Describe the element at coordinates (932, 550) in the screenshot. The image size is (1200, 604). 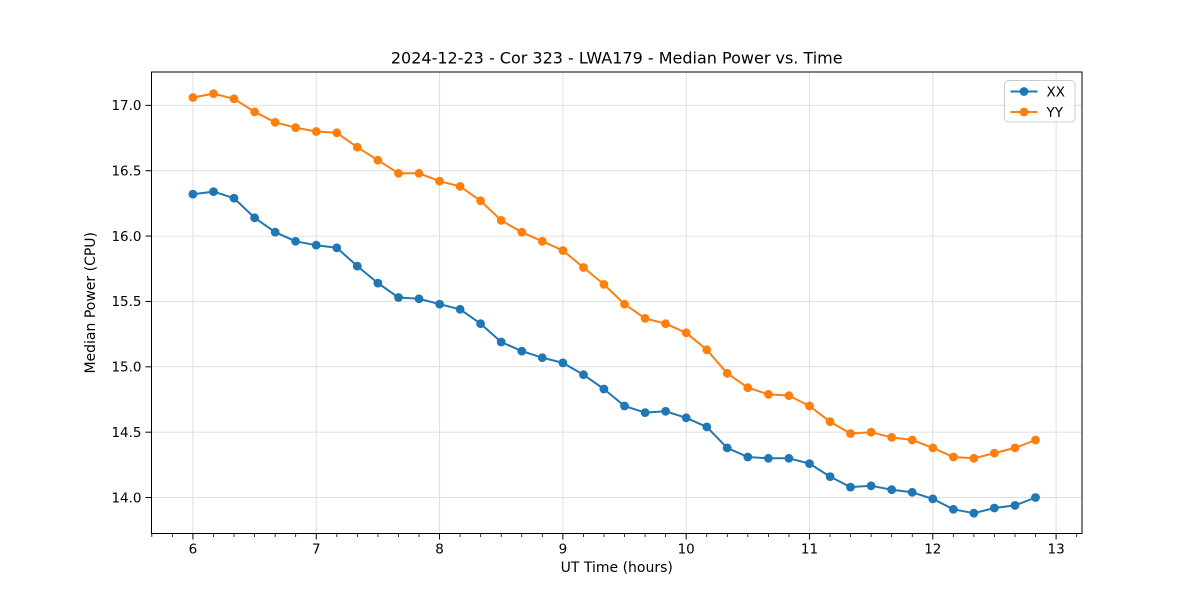
I see `x-tick-label: 12` at that location.